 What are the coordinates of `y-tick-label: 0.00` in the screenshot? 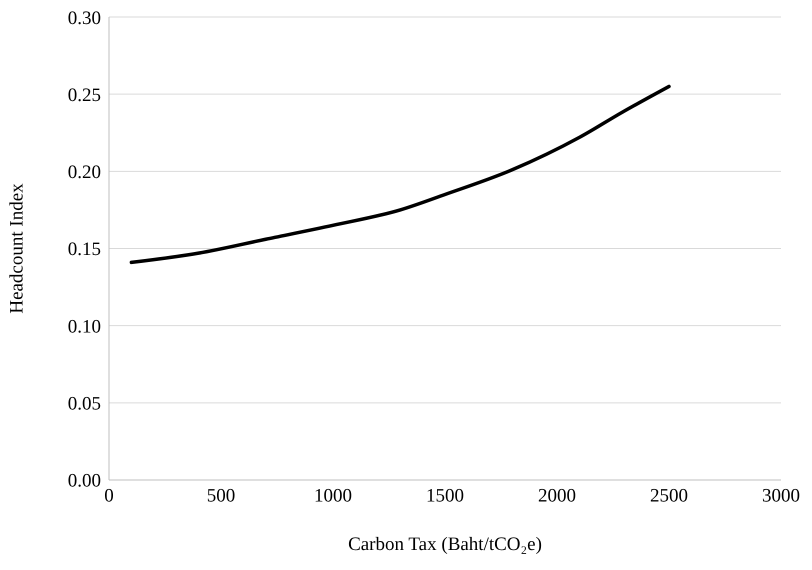 It's located at (84, 481).